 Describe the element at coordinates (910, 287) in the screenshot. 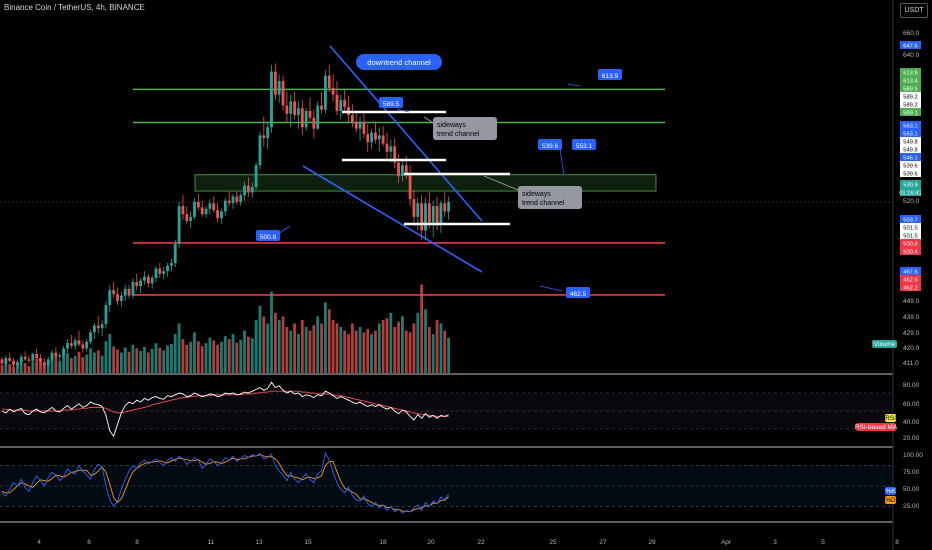

I see `axis-value-tag: 462.2` at that location.